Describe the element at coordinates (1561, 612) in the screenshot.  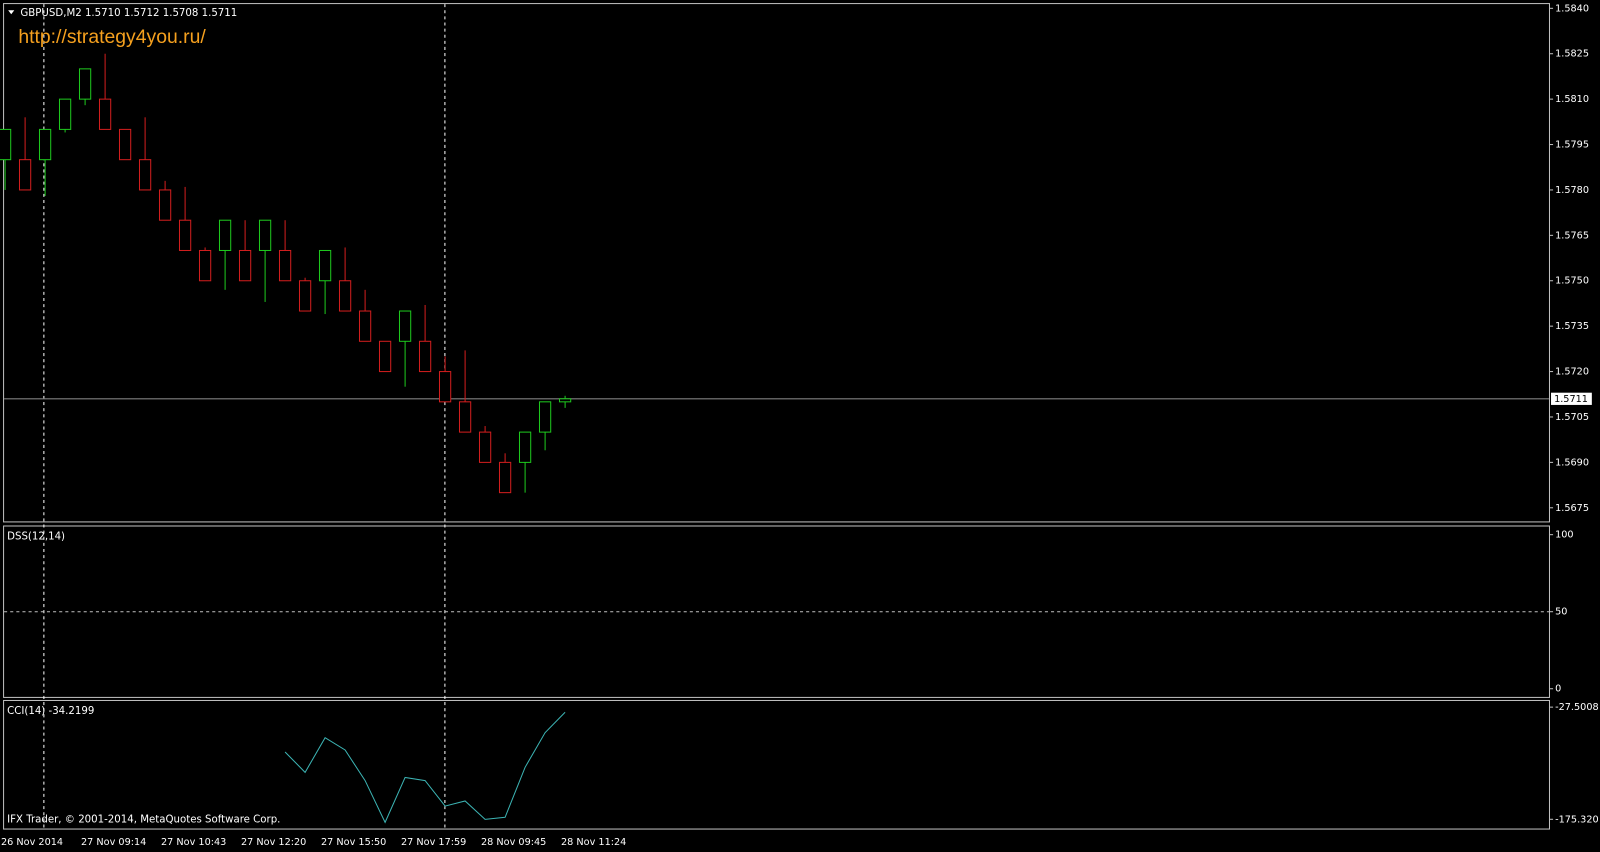
I see `y-tick-label: 50` at that location.